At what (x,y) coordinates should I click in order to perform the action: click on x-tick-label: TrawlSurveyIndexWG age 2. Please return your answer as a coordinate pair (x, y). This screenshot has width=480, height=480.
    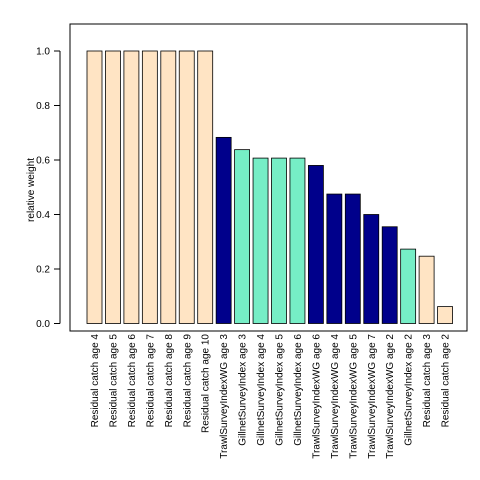
    Looking at the image, I should click on (390, 396).